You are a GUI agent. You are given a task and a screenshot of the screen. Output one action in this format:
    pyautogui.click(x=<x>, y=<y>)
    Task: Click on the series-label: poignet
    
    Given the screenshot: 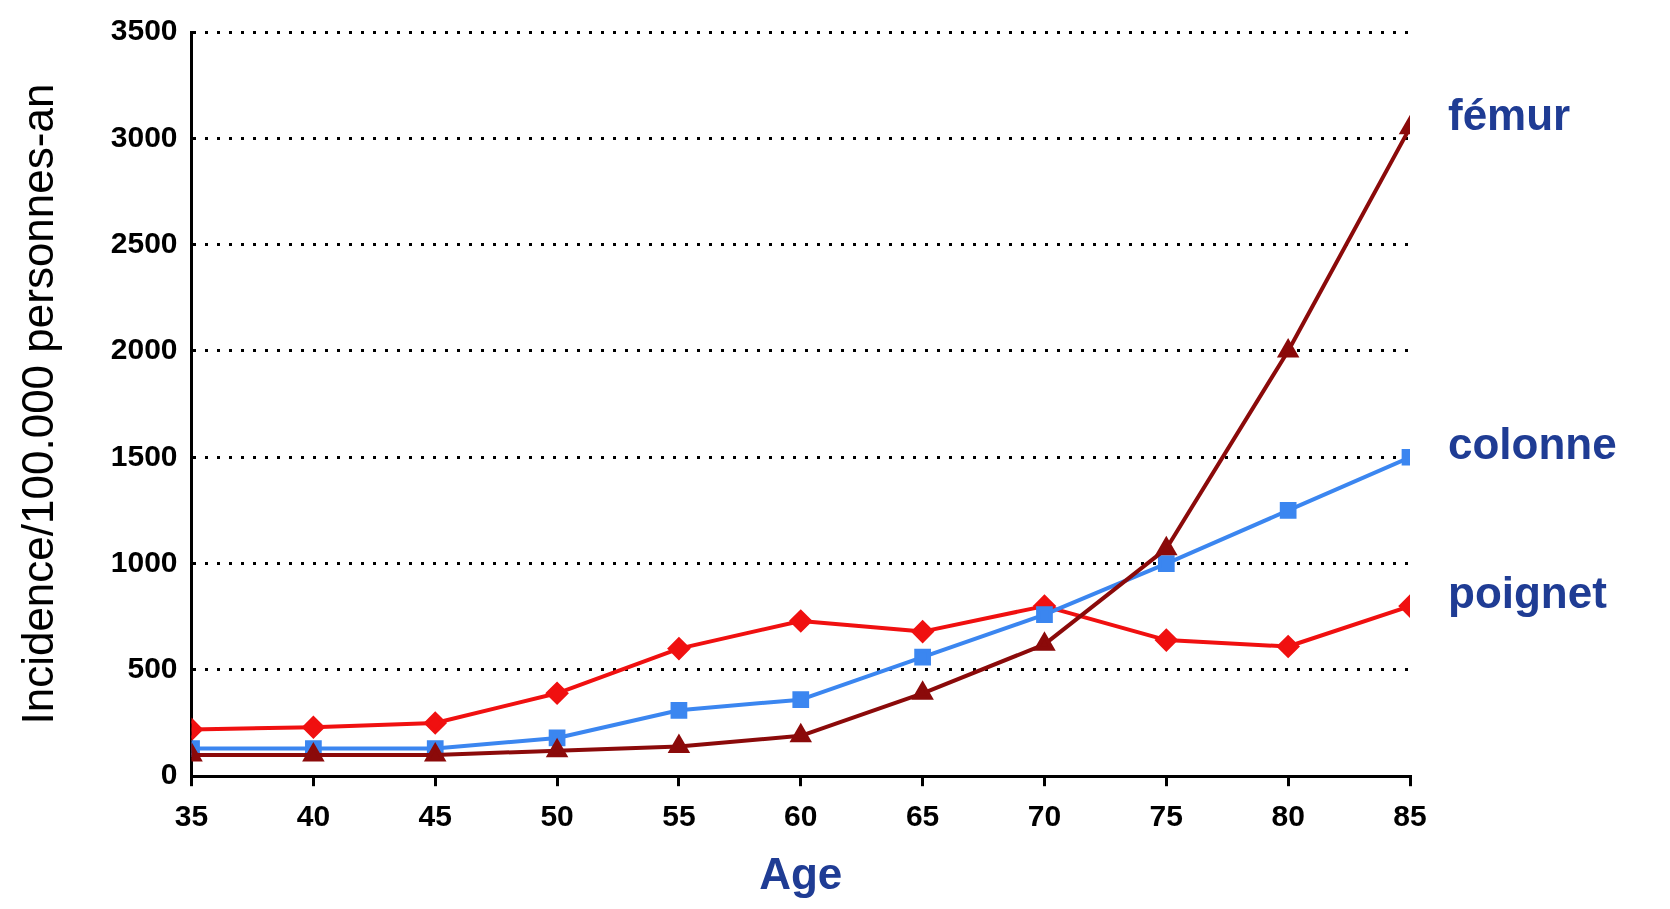 What is the action you would take?
    pyautogui.click(x=1528, y=593)
    